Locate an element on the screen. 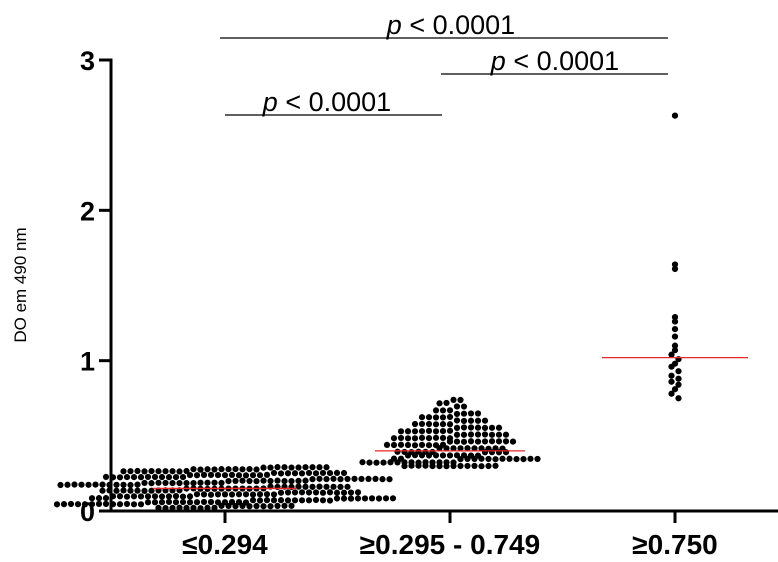 Image resolution: width=778 pixels, height=562 pixels. y-tick-label: 3 is located at coordinates (87, 61).